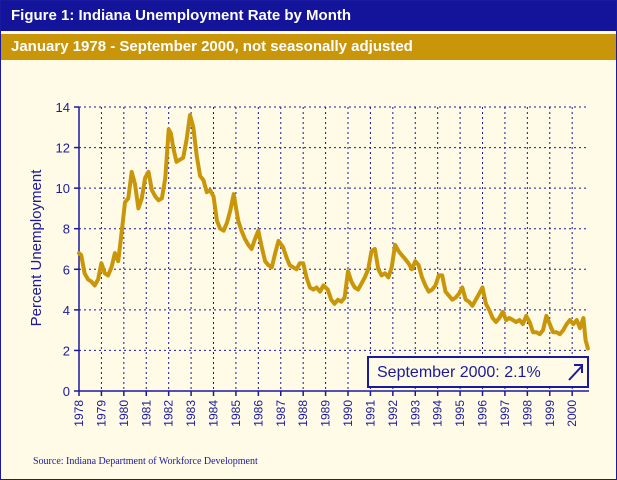  I want to click on x-tick-label: 1981, so click(146, 413).